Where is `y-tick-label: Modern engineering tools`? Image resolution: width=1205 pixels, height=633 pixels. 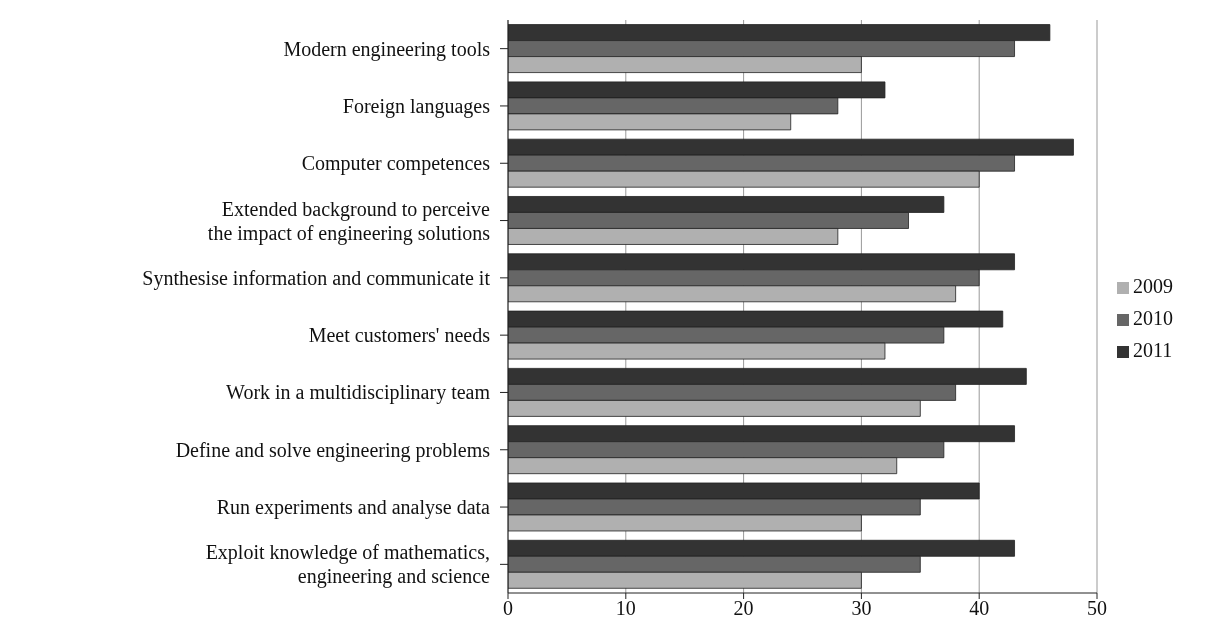
y-tick-label: Modern engineering tools is located at coordinates (387, 49).